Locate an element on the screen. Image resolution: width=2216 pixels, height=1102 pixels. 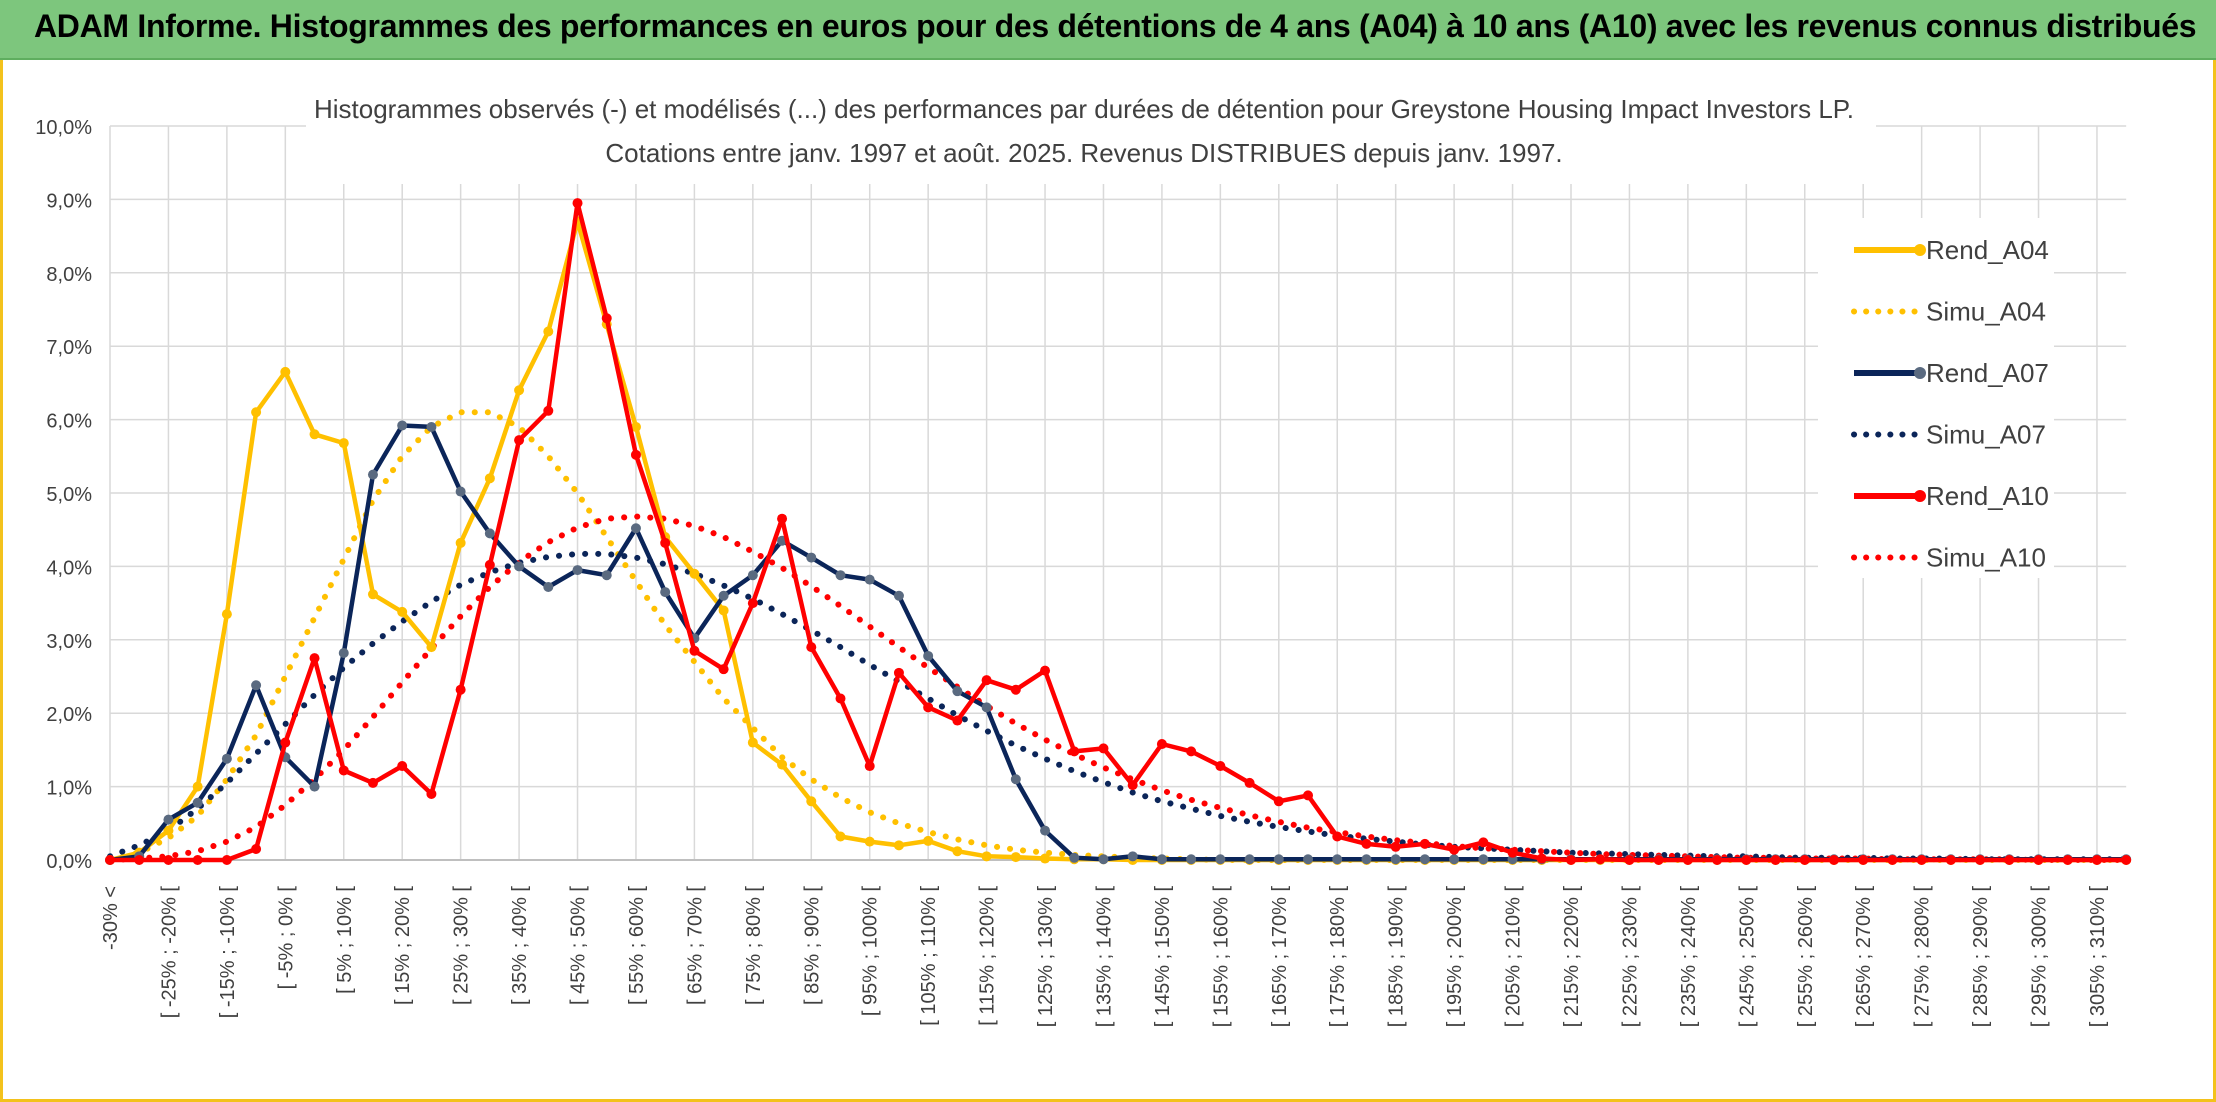
legend-item-Simu_A10: Simu_A10 is located at coordinates (1948, 558).